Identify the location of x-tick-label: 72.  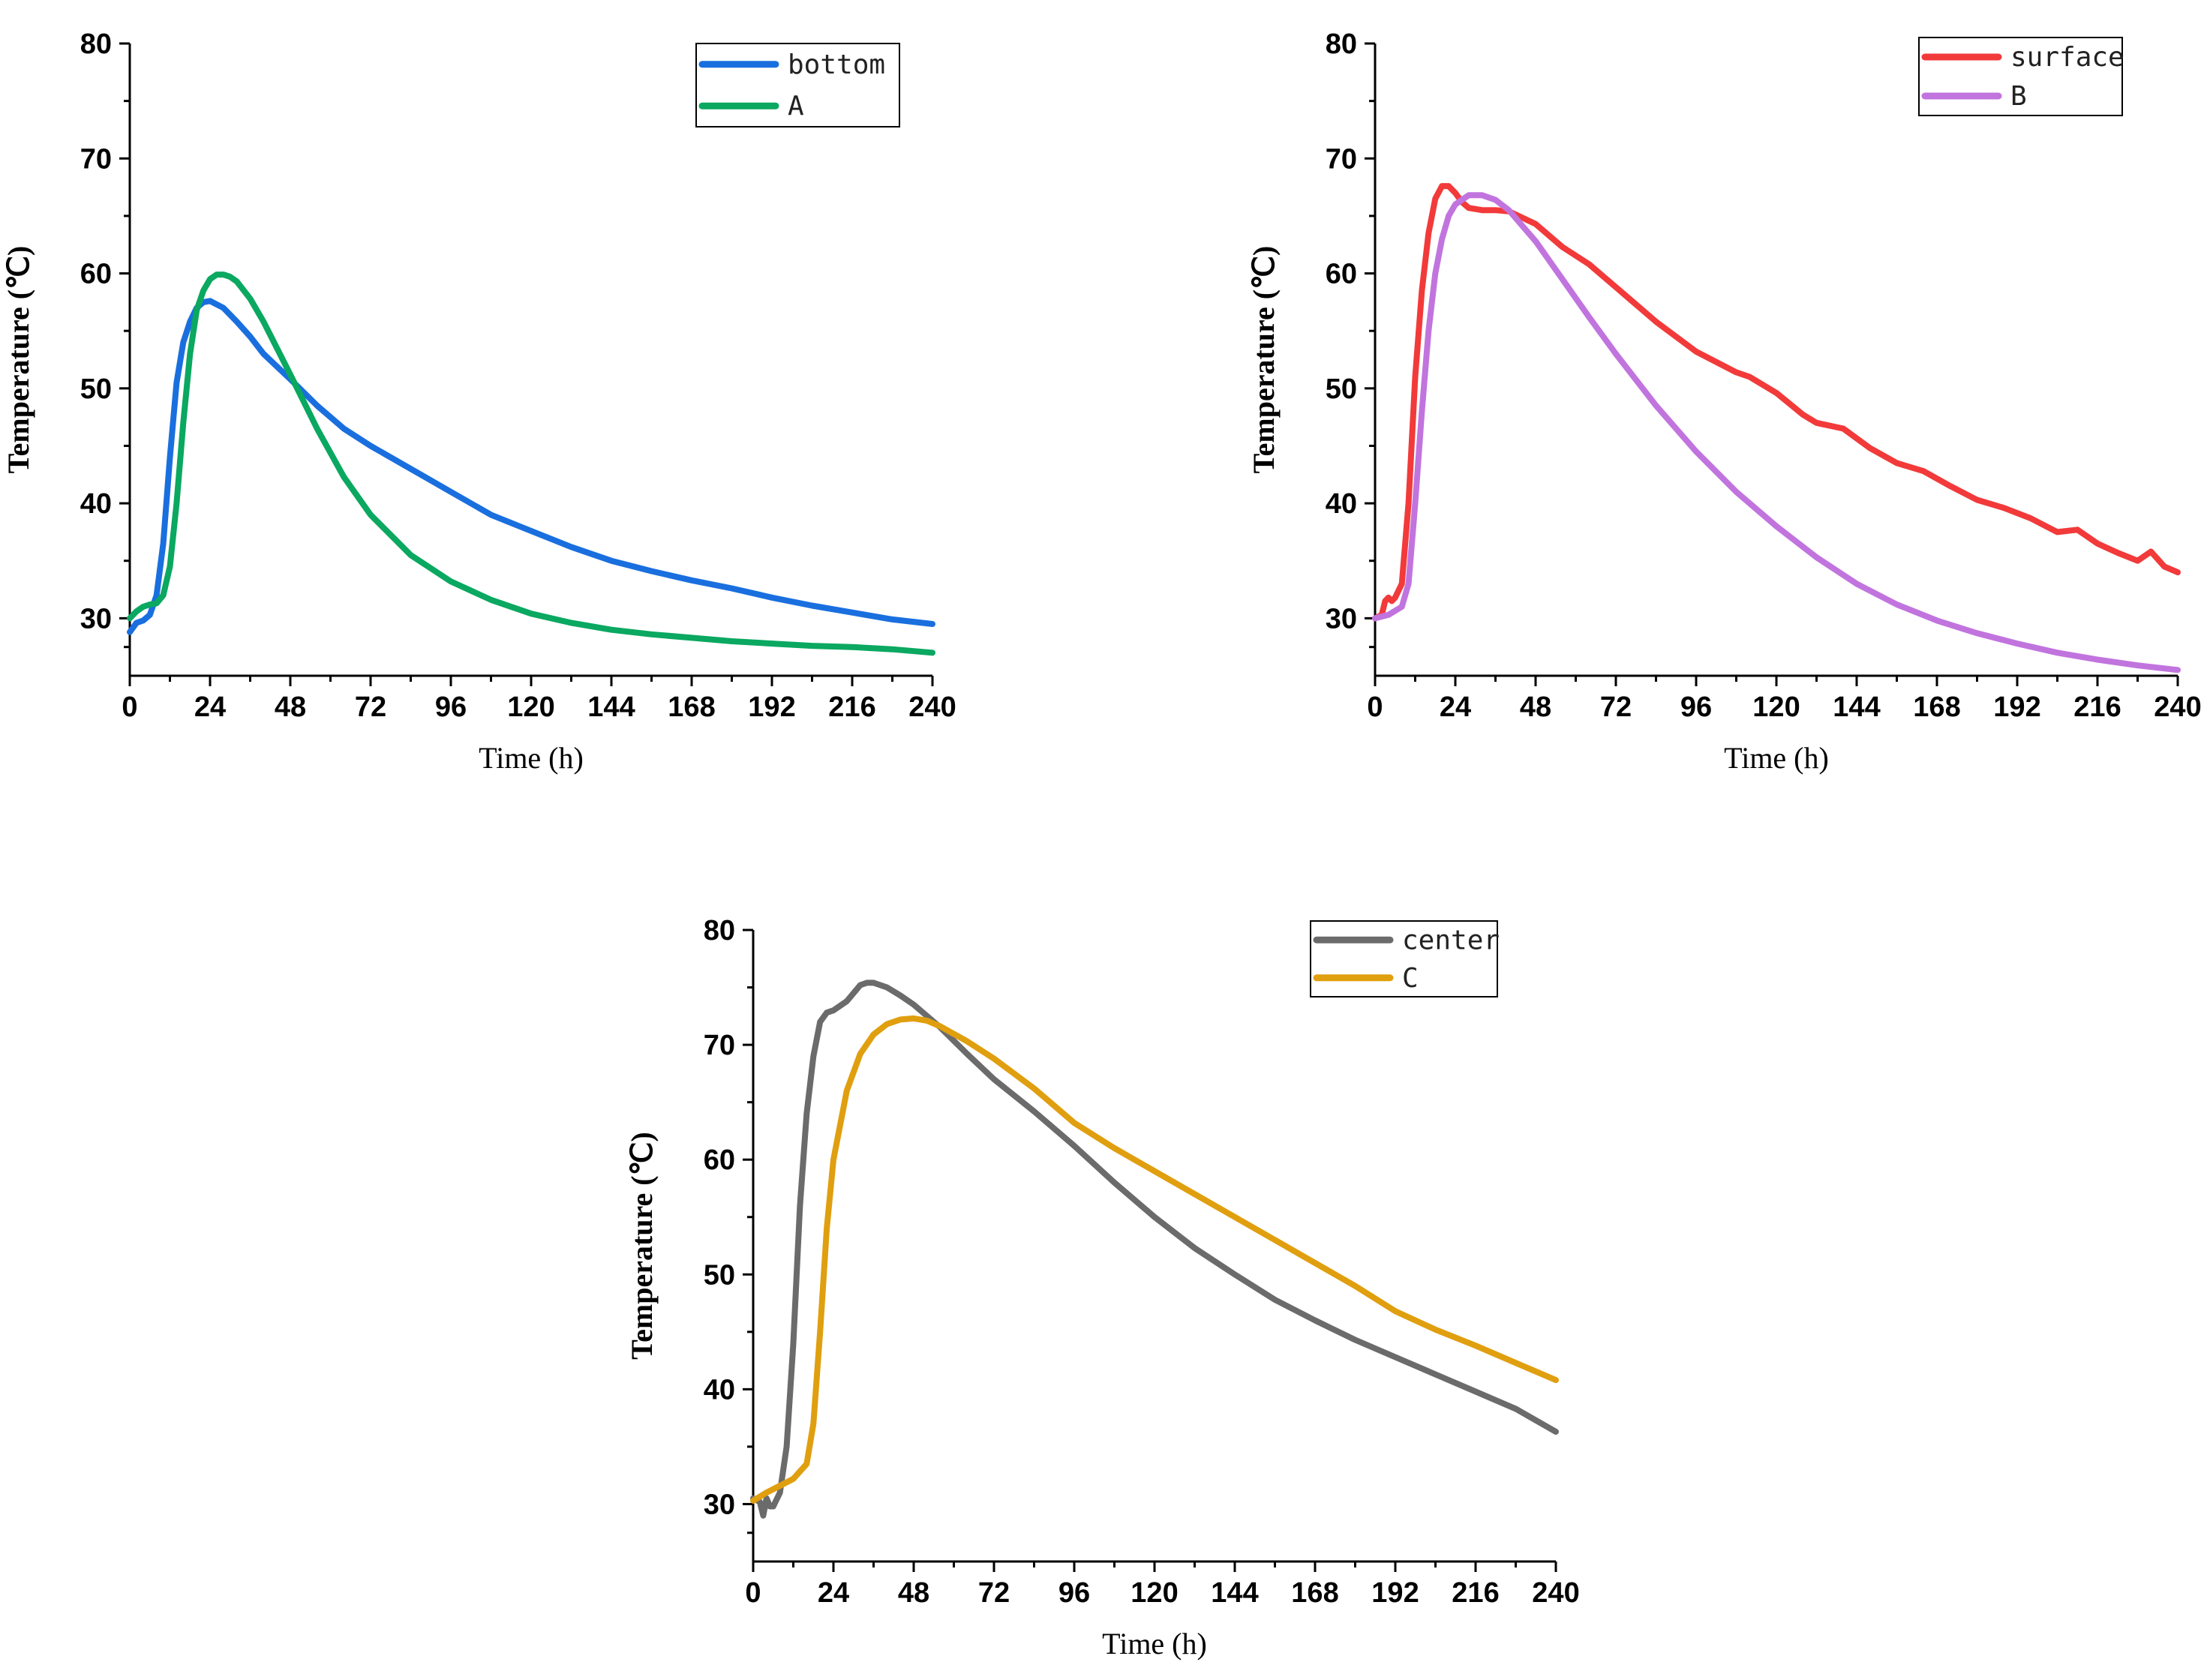
(370, 707).